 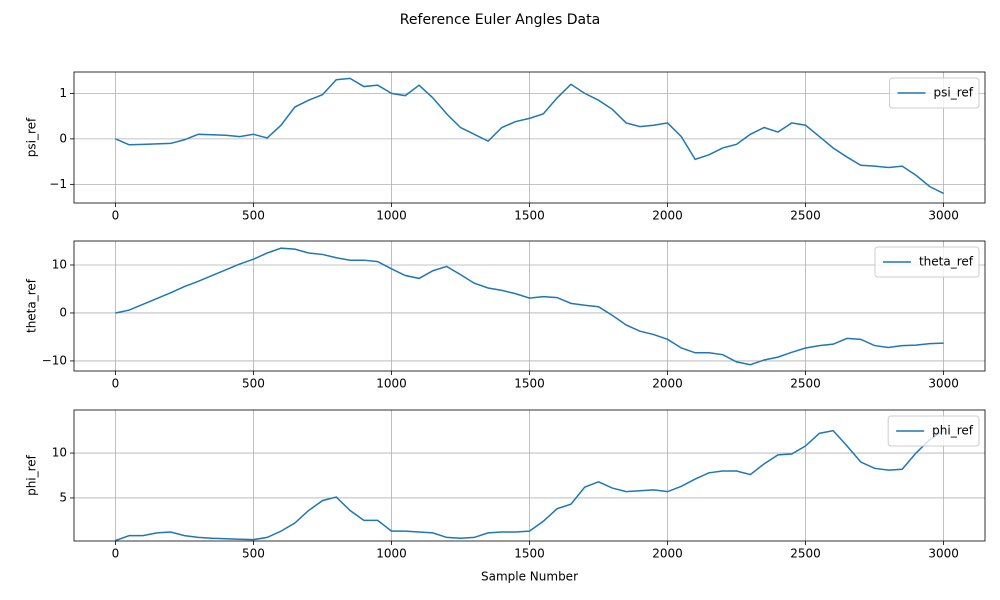 I want to click on legend: phi_ref, so click(x=933, y=431).